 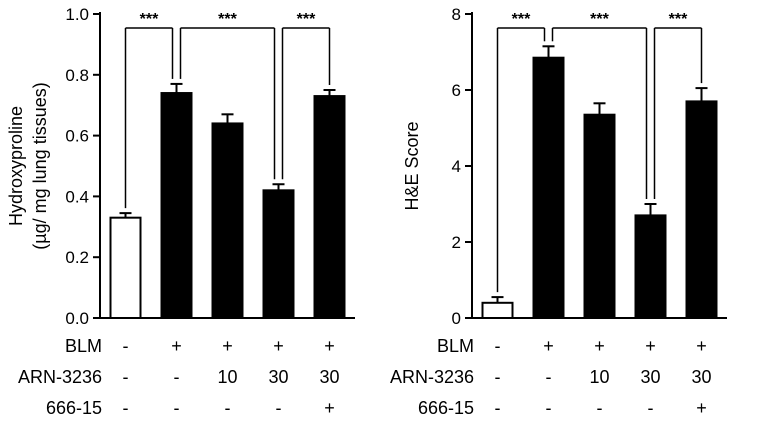 What do you see at coordinates (77, 136) in the screenshot?
I see `y-tick-label: 0.6` at bounding box center [77, 136].